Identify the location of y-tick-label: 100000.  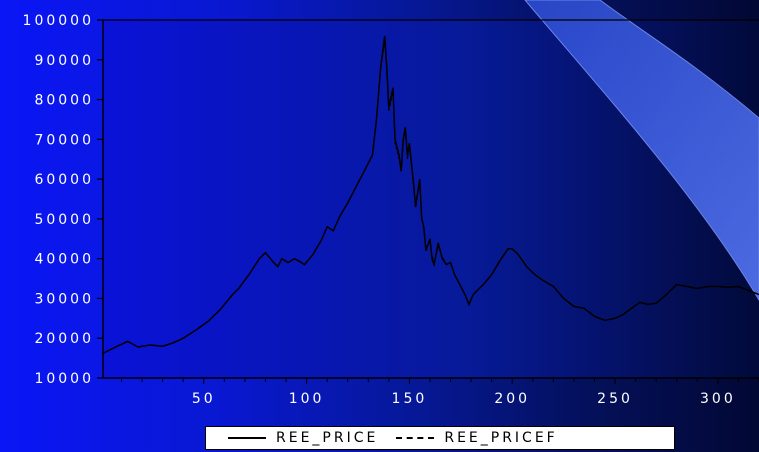
(58, 21).